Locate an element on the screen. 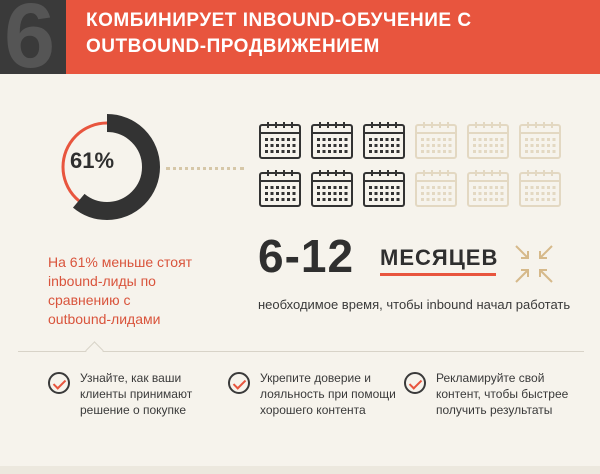  stat-line-2: inbound-лиды по is located at coordinates (102, 281).